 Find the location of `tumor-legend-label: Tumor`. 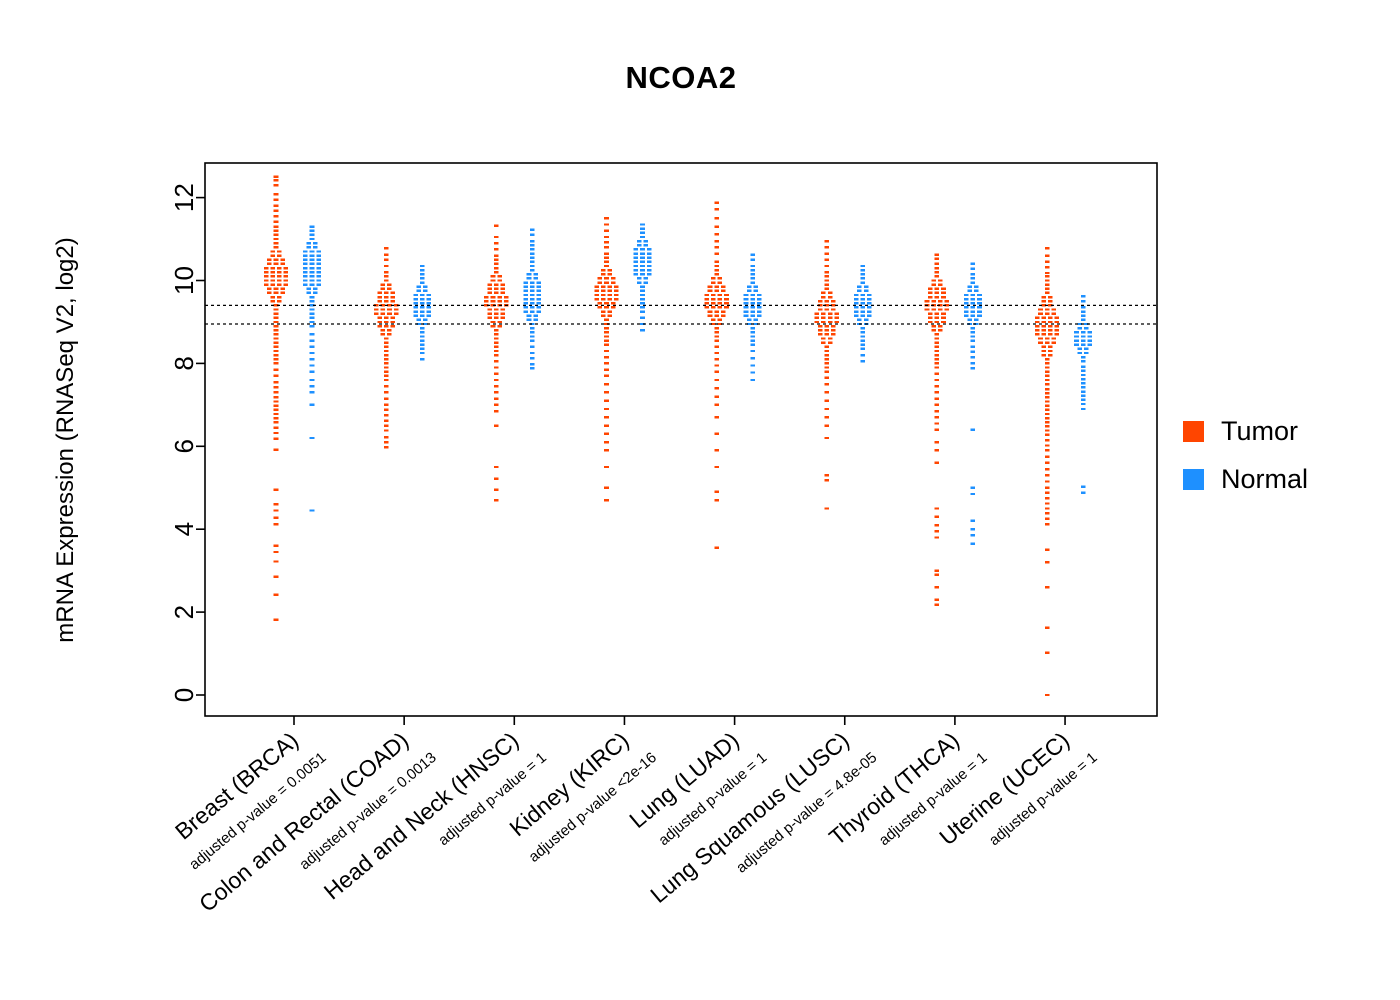

tumor-legend-label: Tumor is located at coordinates (1260, 431).